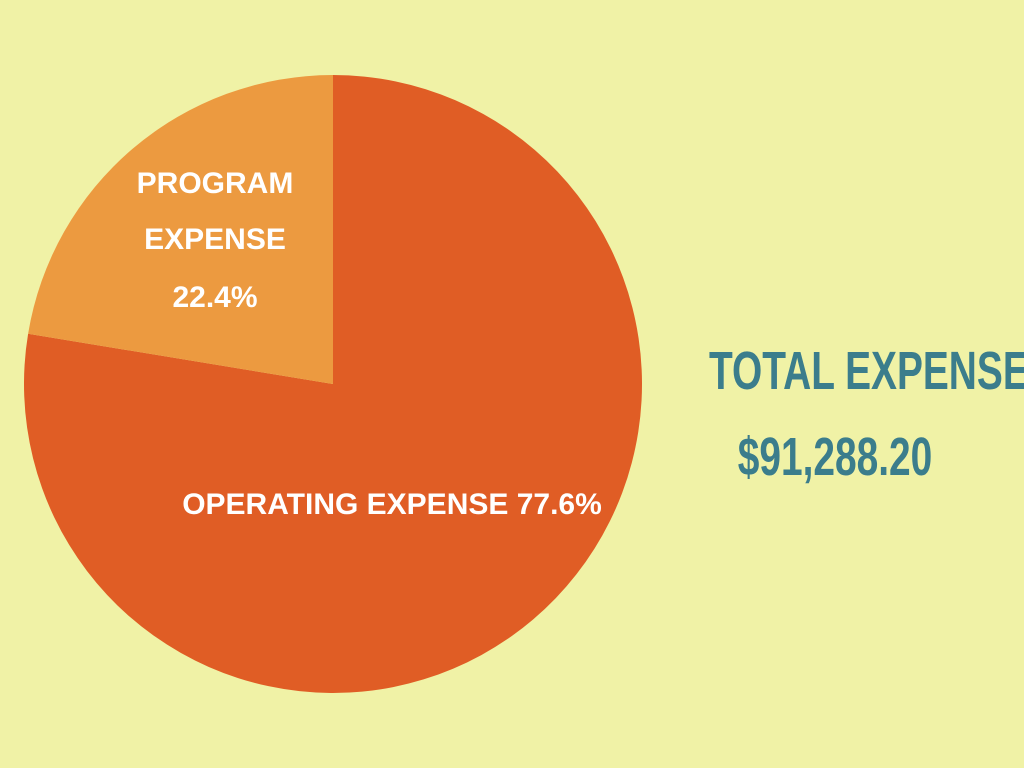 The height and width of the screenshot is (768, 1024). Describe the element at coordinates (215, 239) in the screenshot. I see `slice-label-program-line2: EXPENSE` at that location.